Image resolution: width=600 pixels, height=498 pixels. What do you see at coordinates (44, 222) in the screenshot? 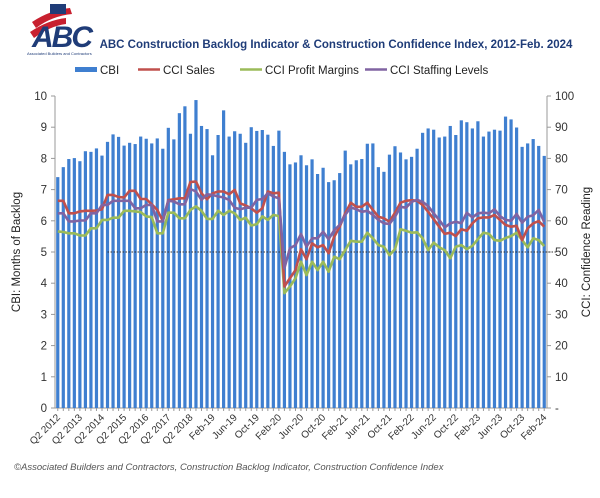
I see `y-tick-label-left: 6` at bounding box center [44, 222].